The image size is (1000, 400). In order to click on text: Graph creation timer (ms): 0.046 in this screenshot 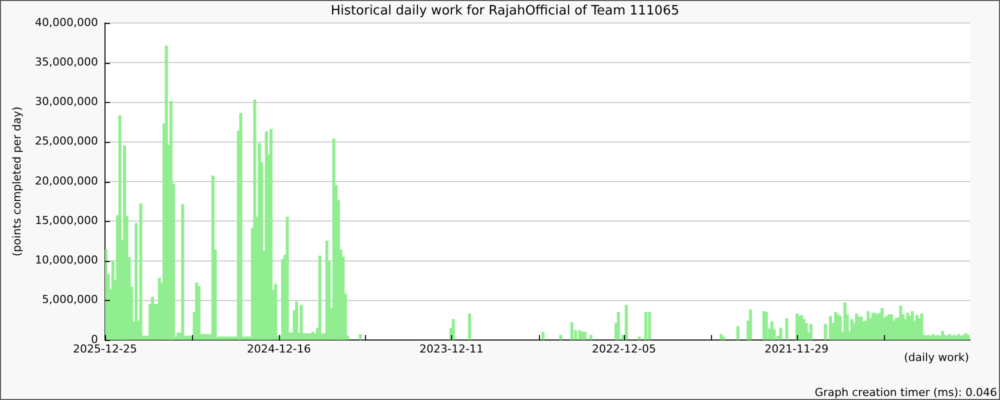, I will do `click(905, 392)`.